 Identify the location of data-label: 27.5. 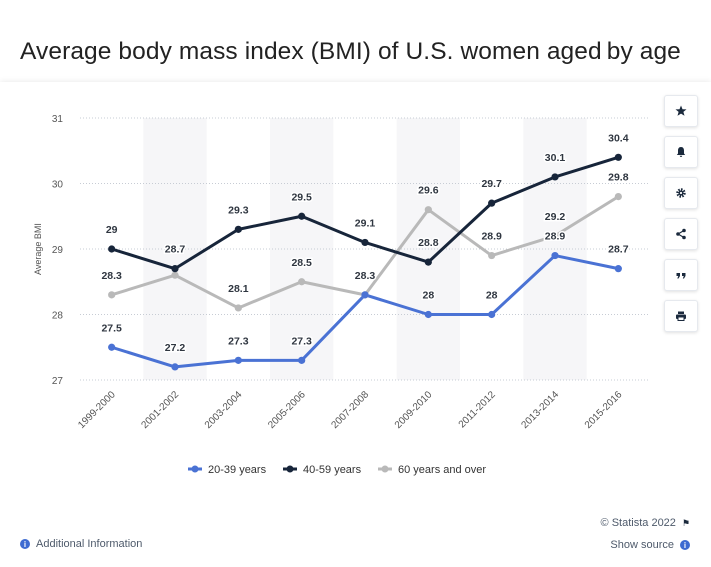
(111, 328).